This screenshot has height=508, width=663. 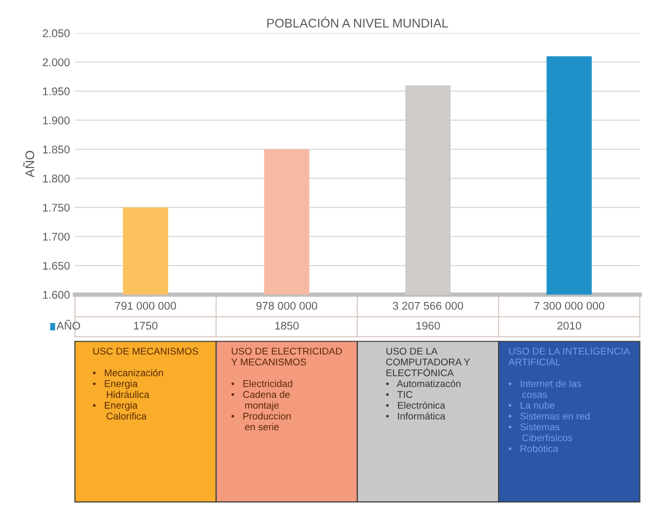 What do you see at coordinates (145, 306) in the screenshot?
I see `x-tick-label: 791 000 000` at bounding box center [145, 306].